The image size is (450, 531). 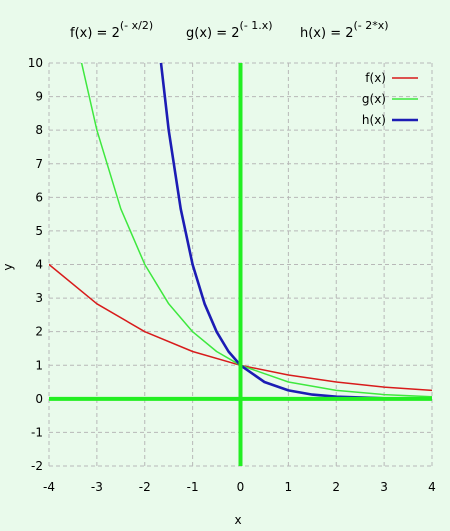 I want to click on legend-label-hx: h(x), so click(x=374, y=120).